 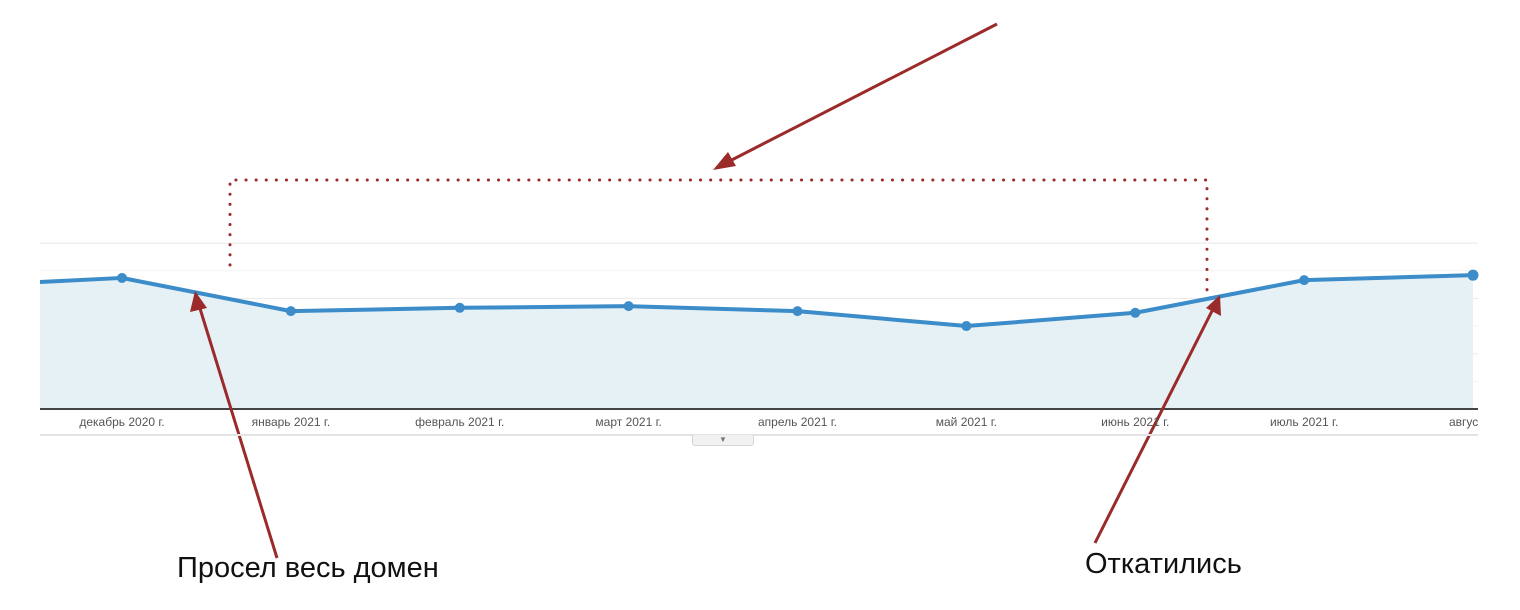 I want to click on divider, so click(x=759, y=435).